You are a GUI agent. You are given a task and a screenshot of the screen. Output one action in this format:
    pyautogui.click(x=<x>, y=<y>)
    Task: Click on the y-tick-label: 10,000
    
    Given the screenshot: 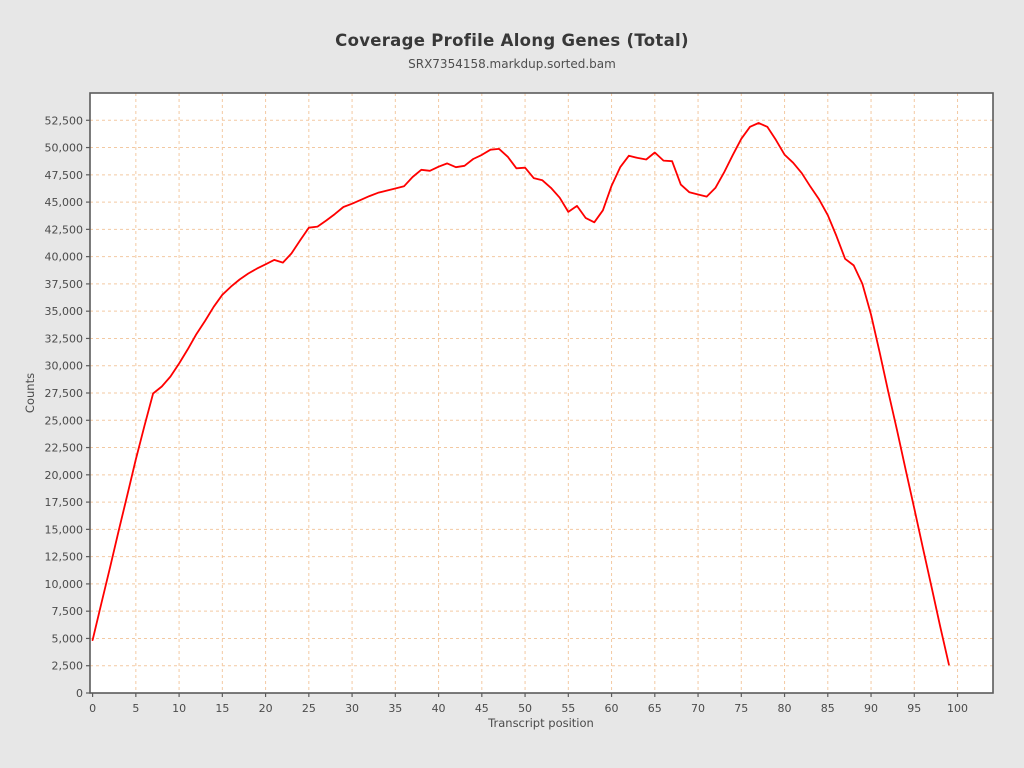 What is the action you would take?
    pyautogui.click(x=64, y=584)
    